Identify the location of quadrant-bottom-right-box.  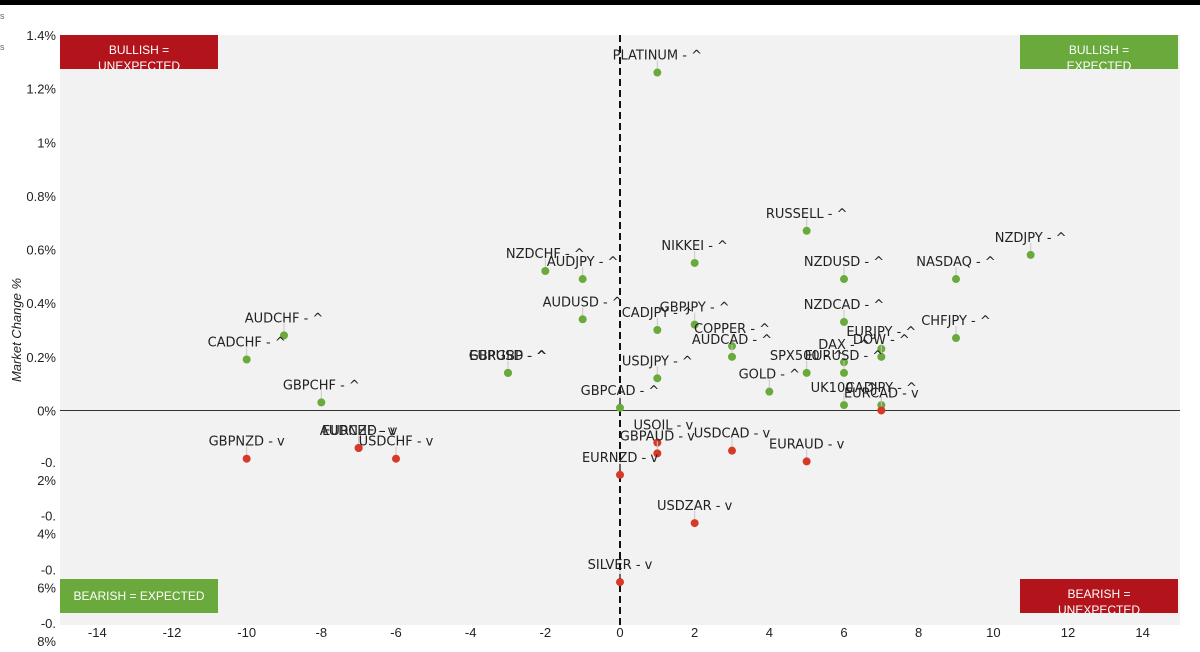
(1099, 596).